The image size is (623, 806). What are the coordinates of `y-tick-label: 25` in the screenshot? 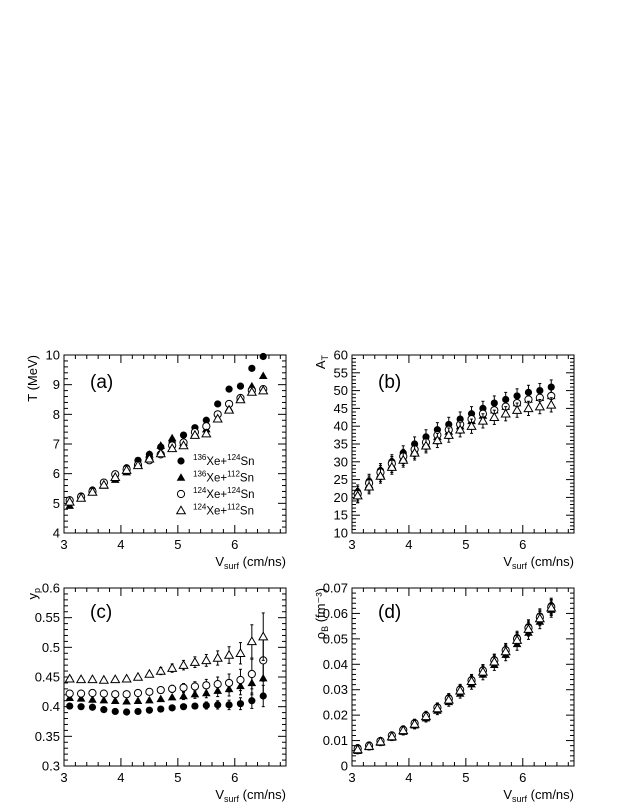 It's located at (341, 479).